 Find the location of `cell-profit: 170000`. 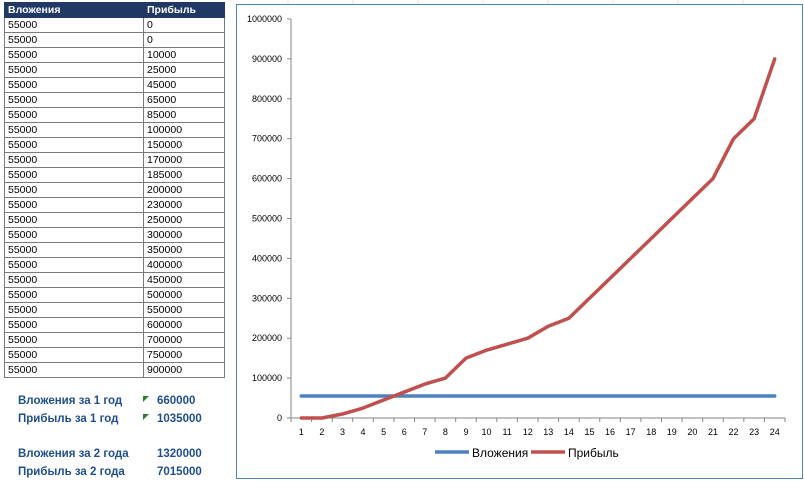

cell-profit: 170000 is located at coordinates (184, 160).